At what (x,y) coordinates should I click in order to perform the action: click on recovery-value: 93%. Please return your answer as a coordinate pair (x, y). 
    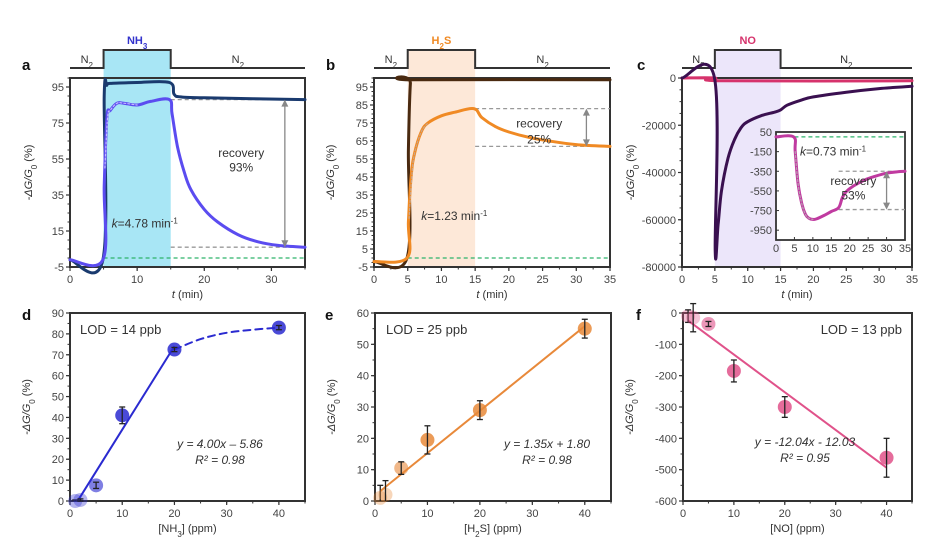
    Looking at the image, I should click on (241, 168).